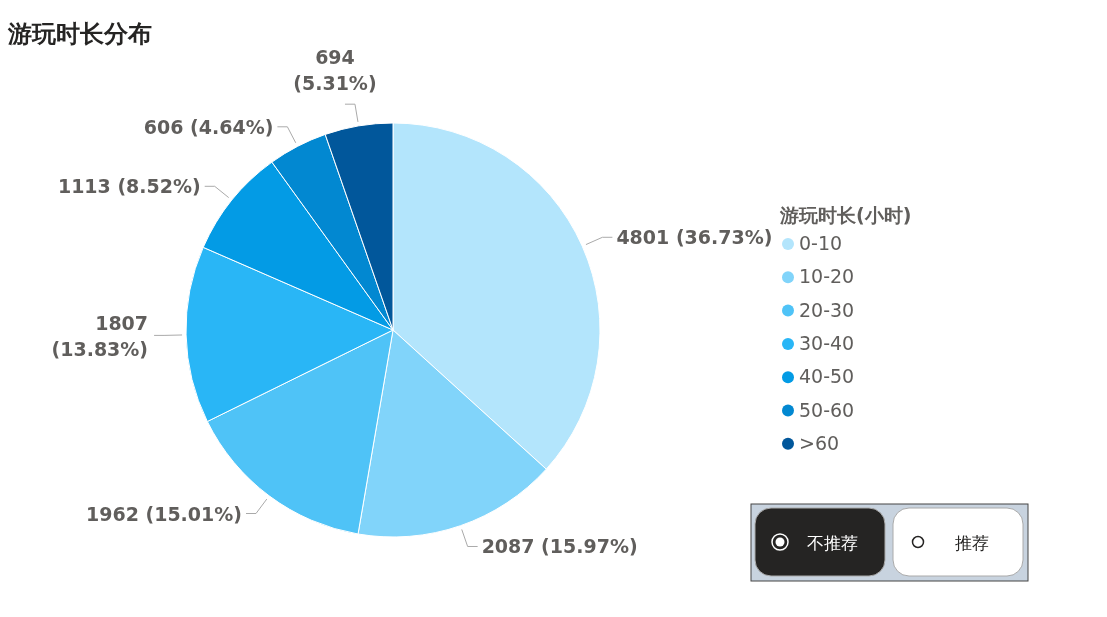  I want to click on legend-label: 30-40, so click(827, 342).